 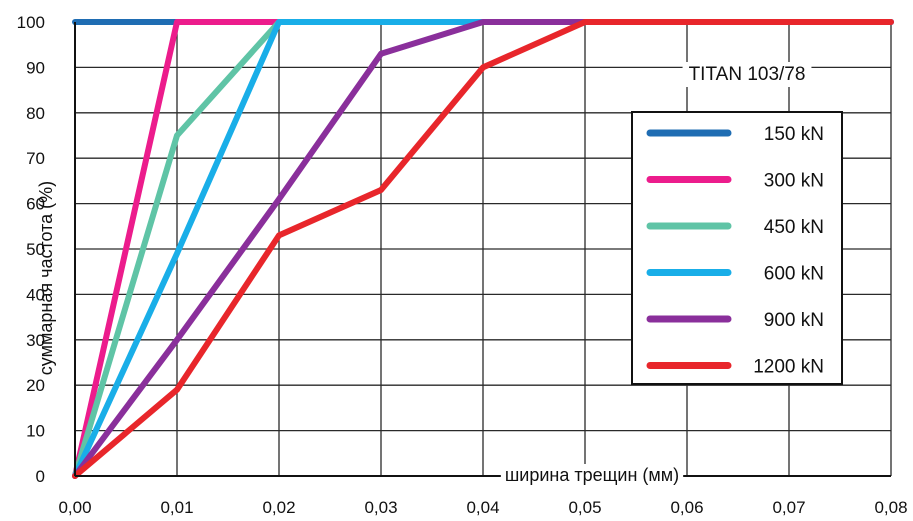 I want to click on y-tick-label: 0, so click(x=40, y=476).